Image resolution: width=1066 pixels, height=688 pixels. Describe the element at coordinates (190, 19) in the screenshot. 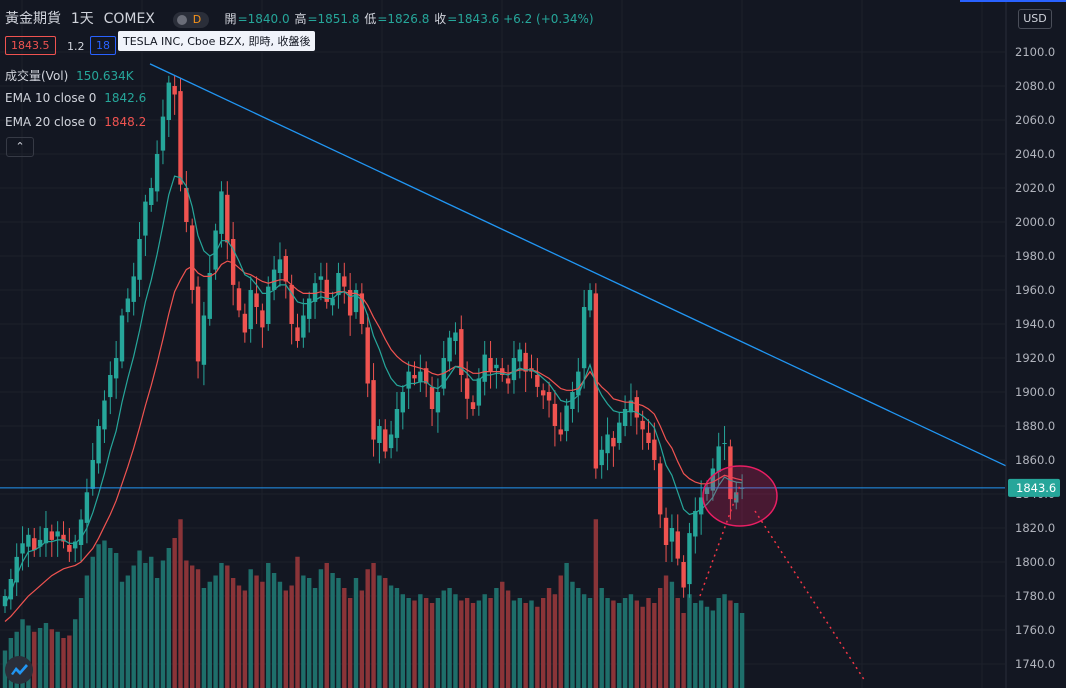

I see `market-status-toggle: D` at that location.